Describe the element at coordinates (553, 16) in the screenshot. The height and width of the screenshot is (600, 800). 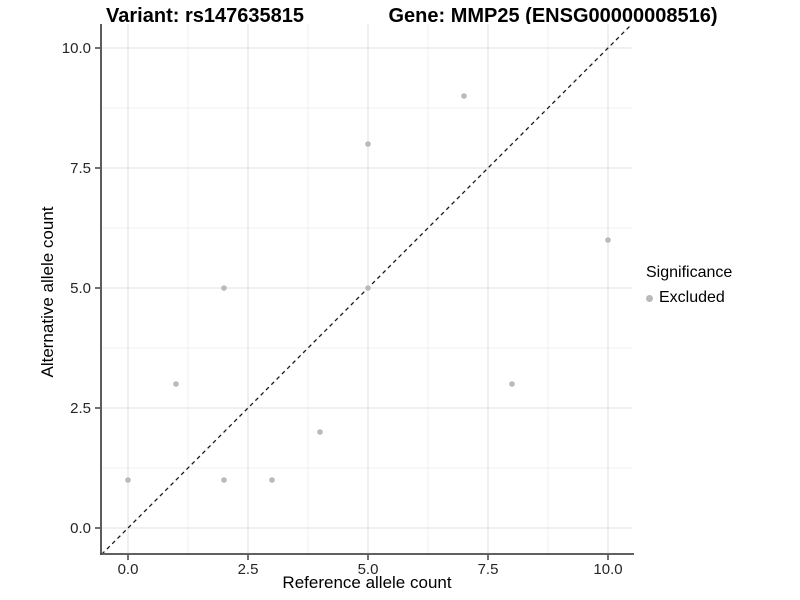
I see `plot-title-gene: Gene: MMP25 (ENSG00000008516)` at that location.